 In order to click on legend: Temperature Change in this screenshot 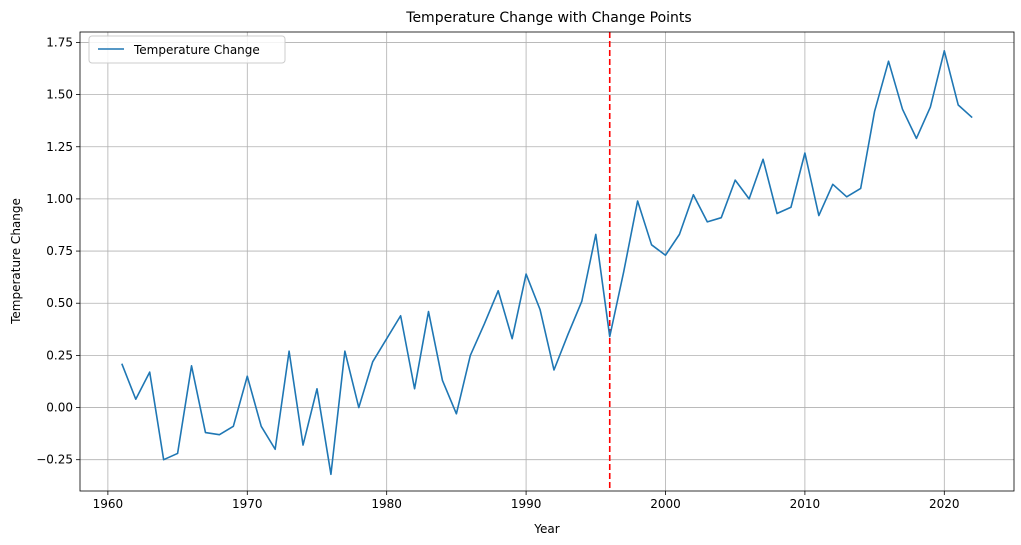, I will do `click(187, 49)`.